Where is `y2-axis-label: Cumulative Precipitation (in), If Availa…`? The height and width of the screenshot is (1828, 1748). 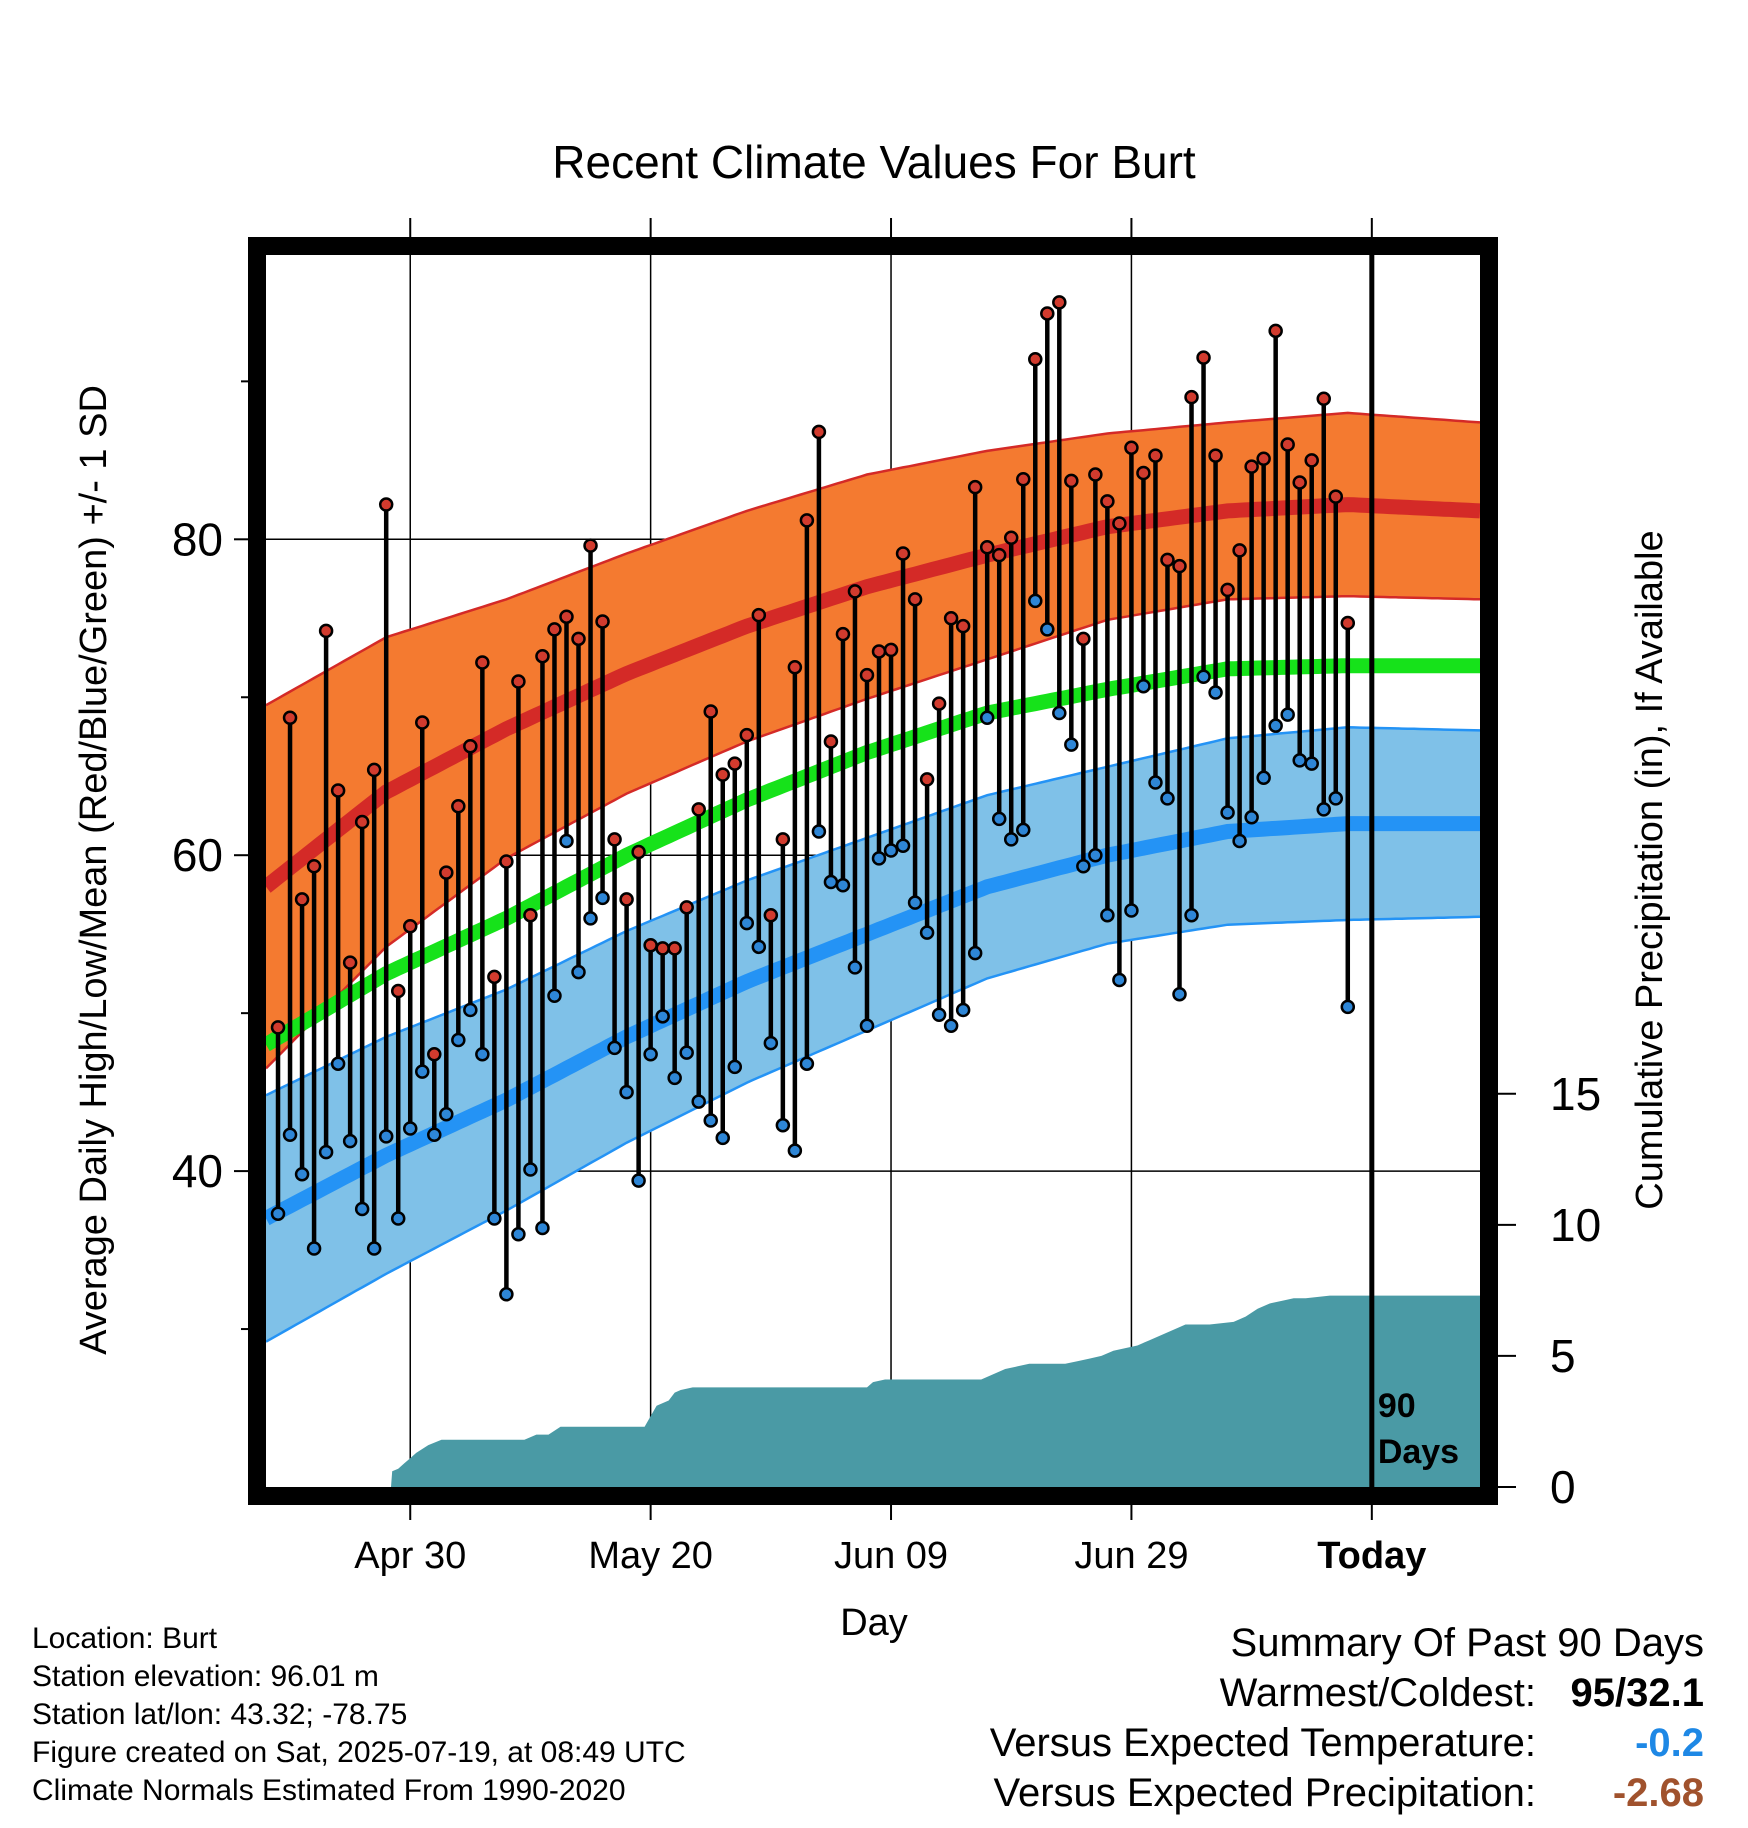
y2-axis-label: Cumulative Precipitation (in), If Availa… is located at coordinates (1650, 869).